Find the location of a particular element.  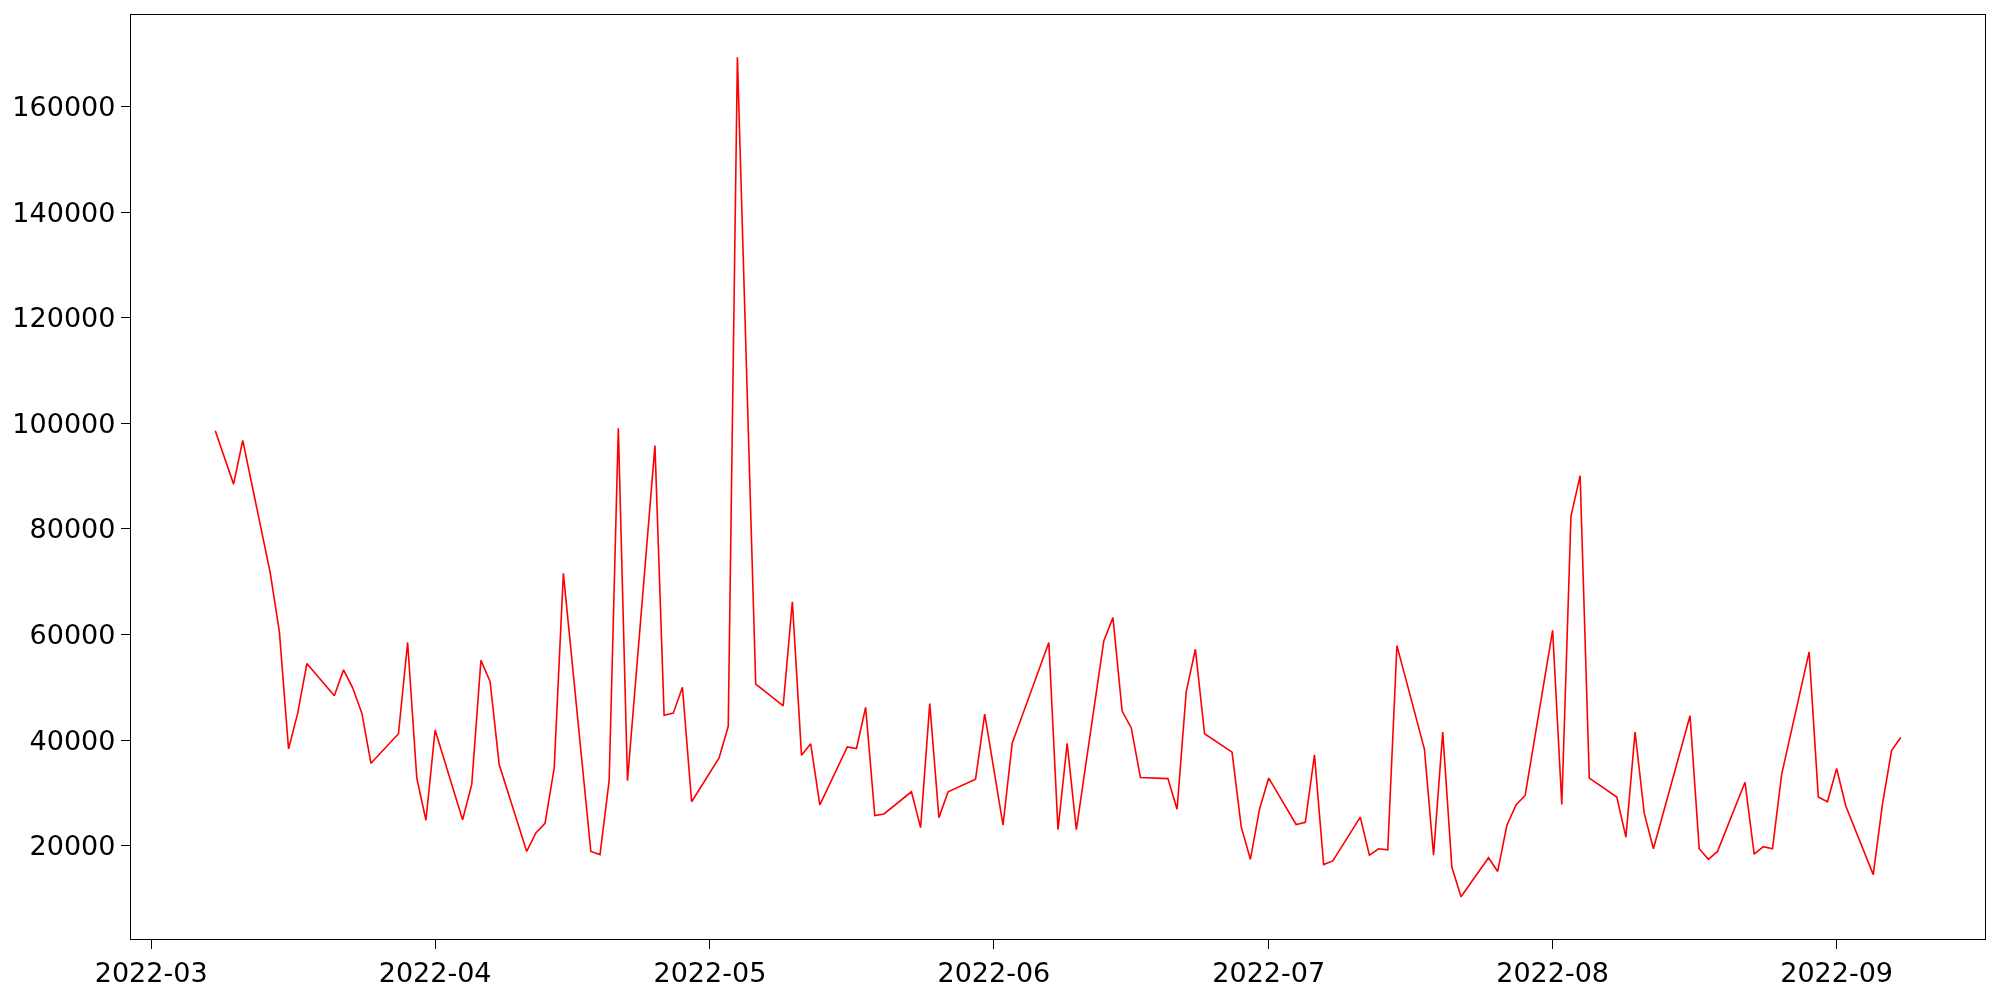

y-tick-label: 140000 is located at coordinates (64, 212).